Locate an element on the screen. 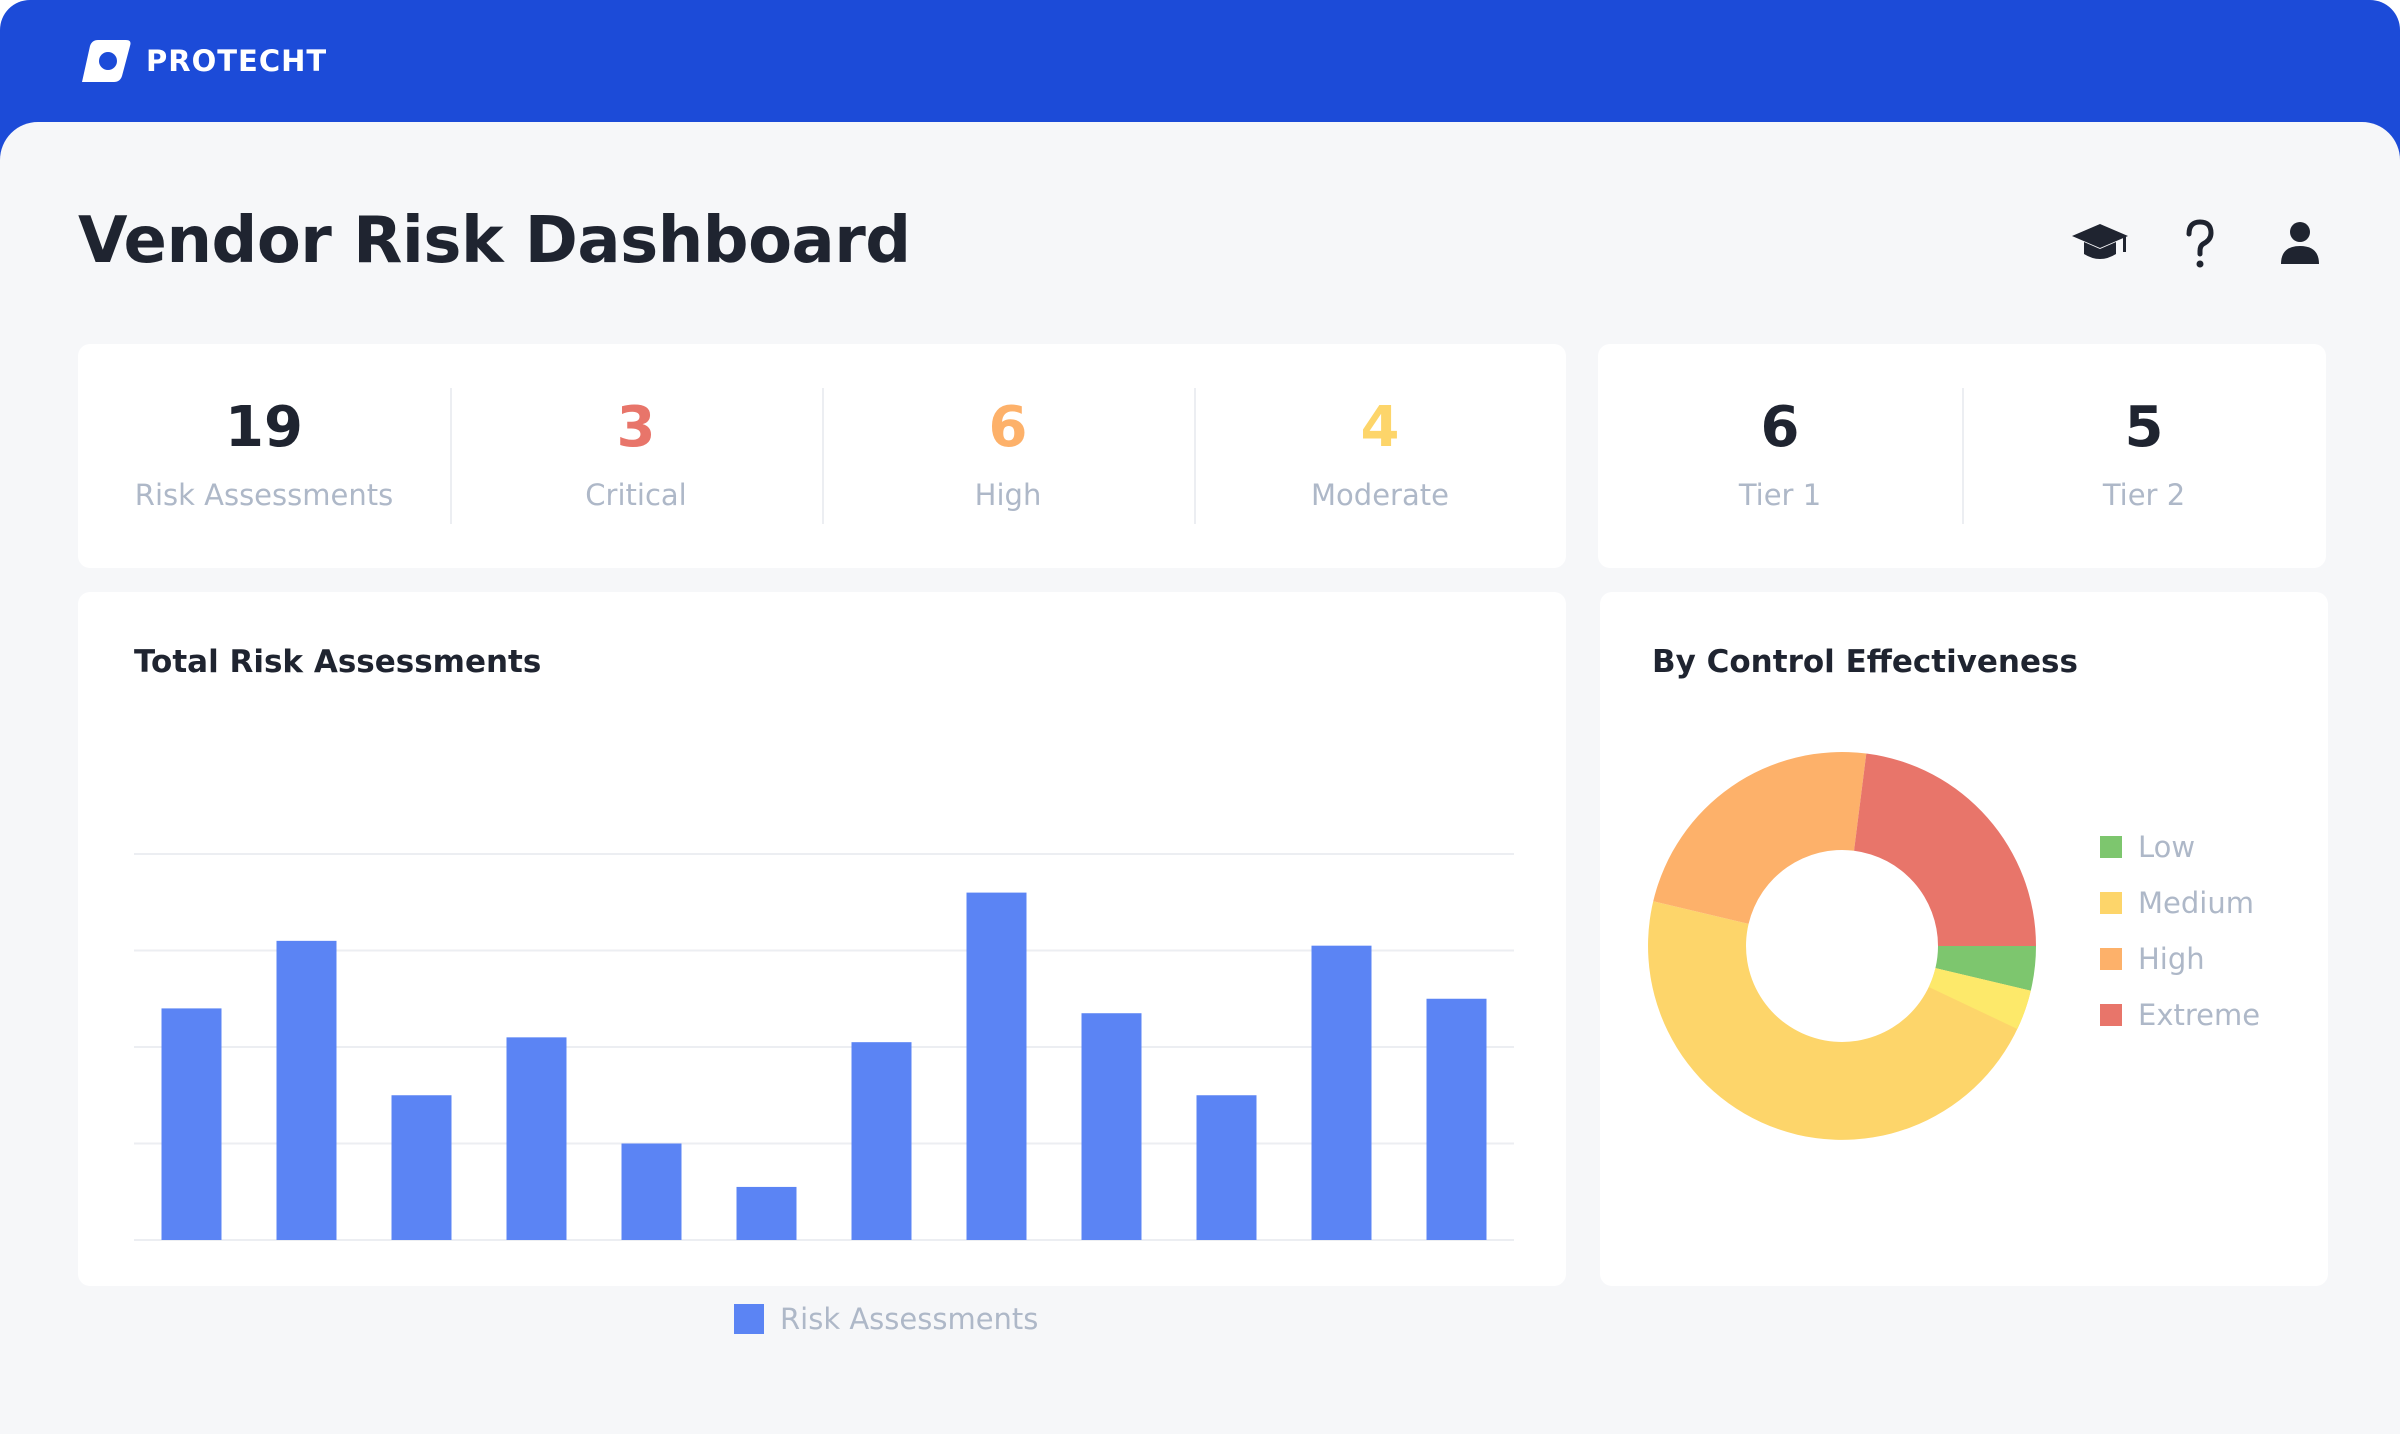  stat-moderate: 4 Moderate is located at coordinates (1380, 456).